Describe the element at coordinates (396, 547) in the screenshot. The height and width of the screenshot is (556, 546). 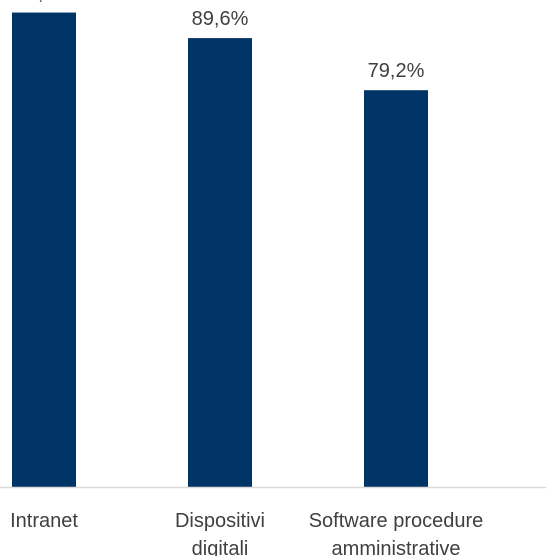
I see `x-tick-label-line: amministrative` at that location.